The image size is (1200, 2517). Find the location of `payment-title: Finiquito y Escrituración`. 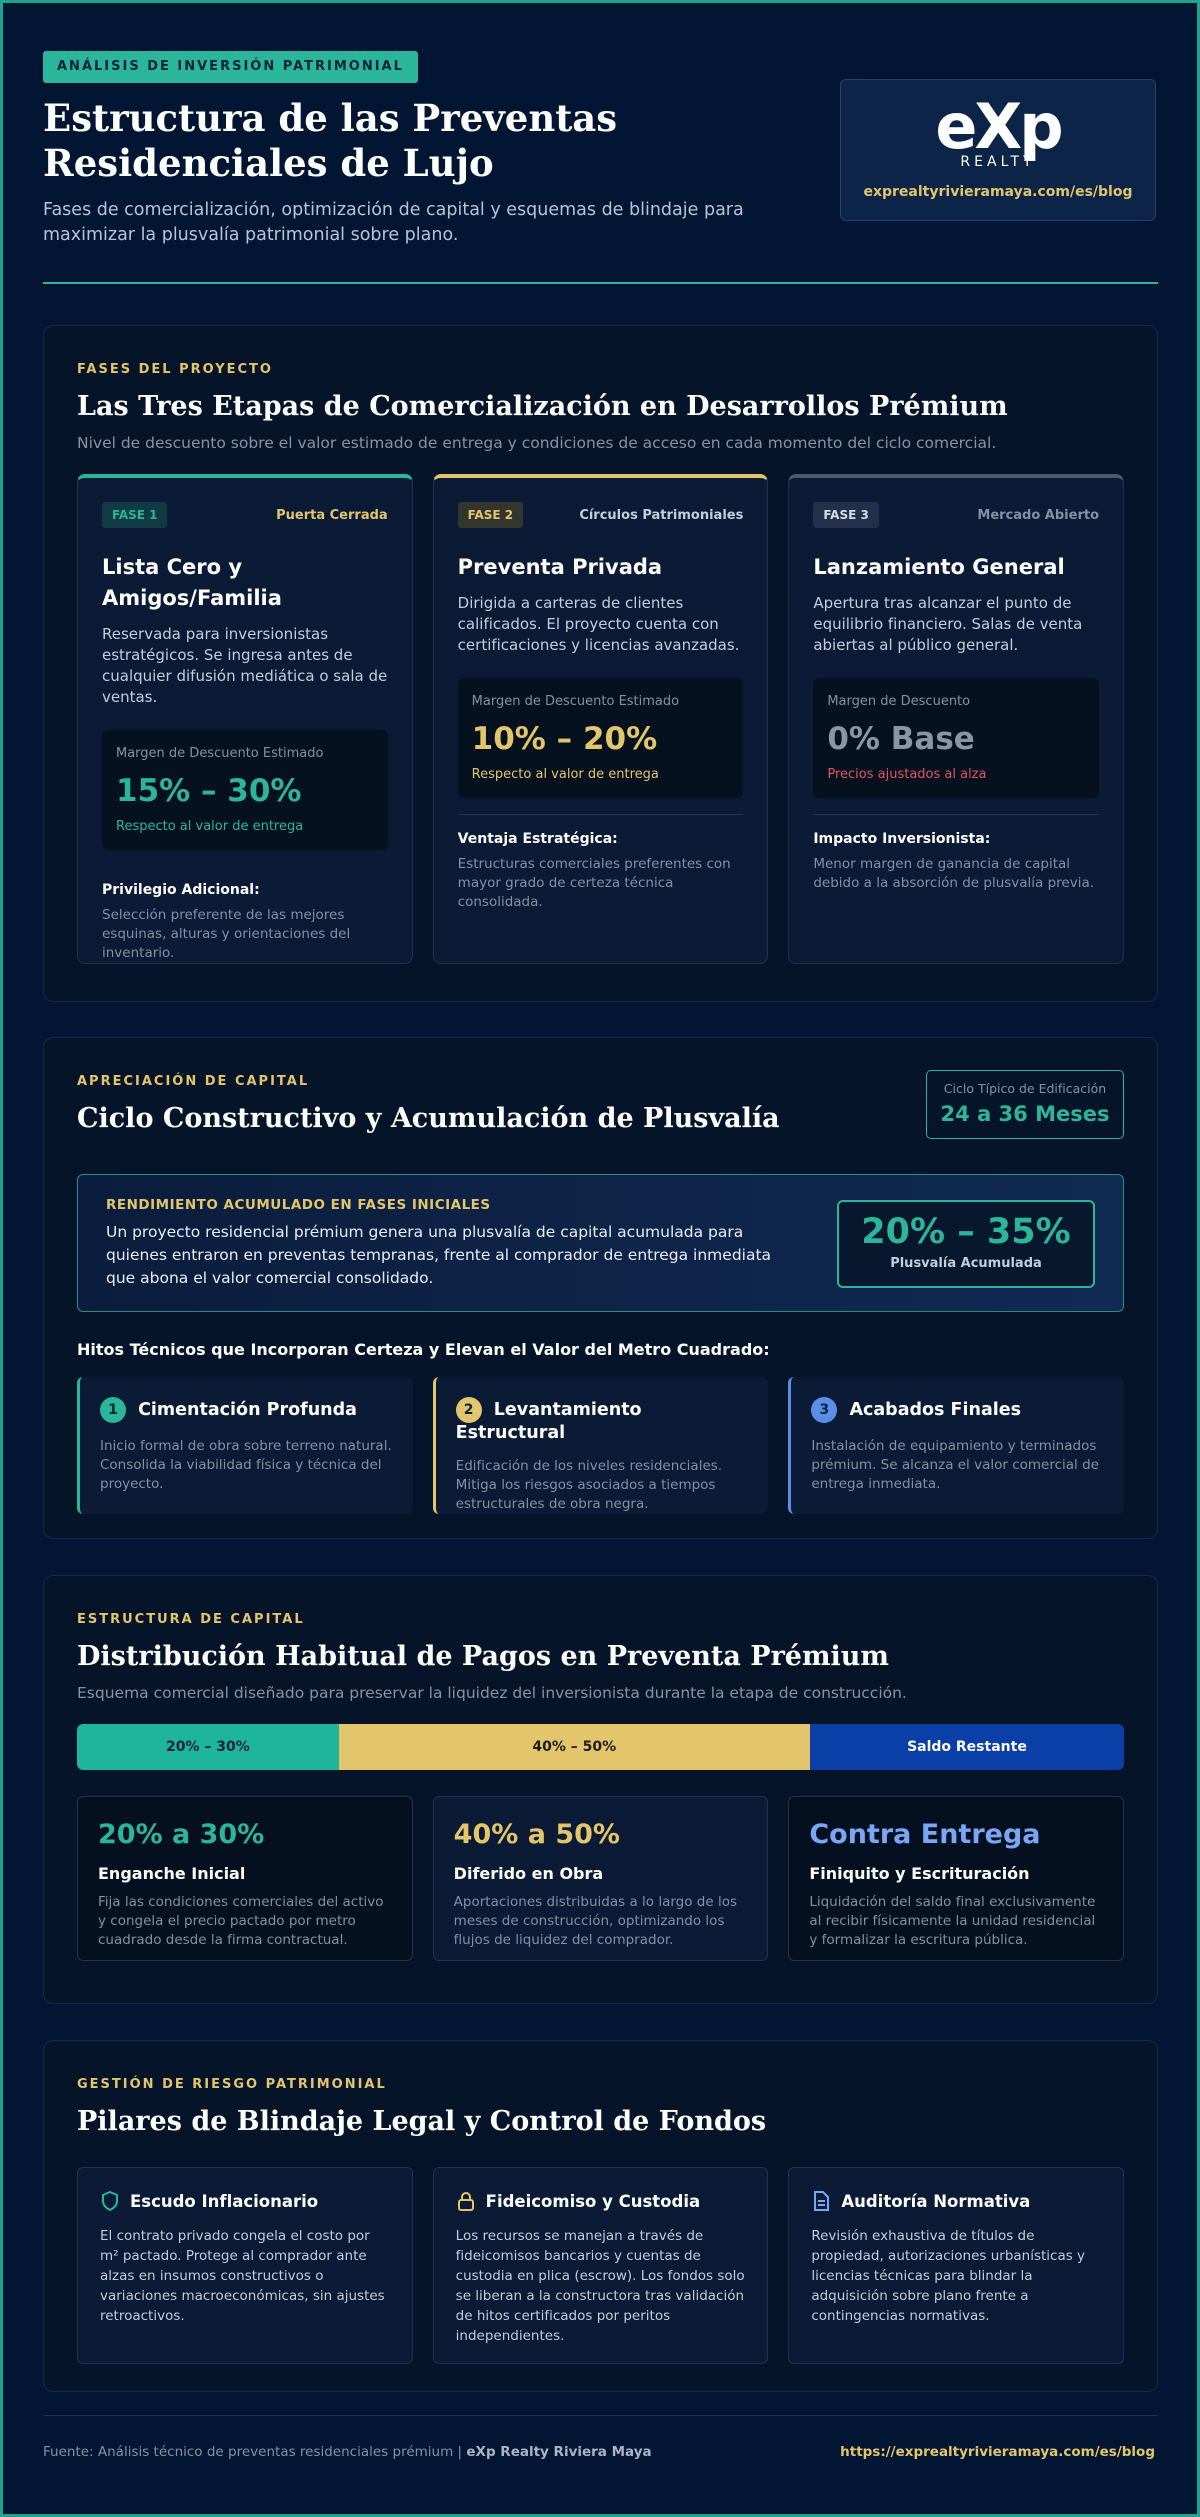

payment-title: Finiquito y Escrituración is located at coordinates (919, 1873).